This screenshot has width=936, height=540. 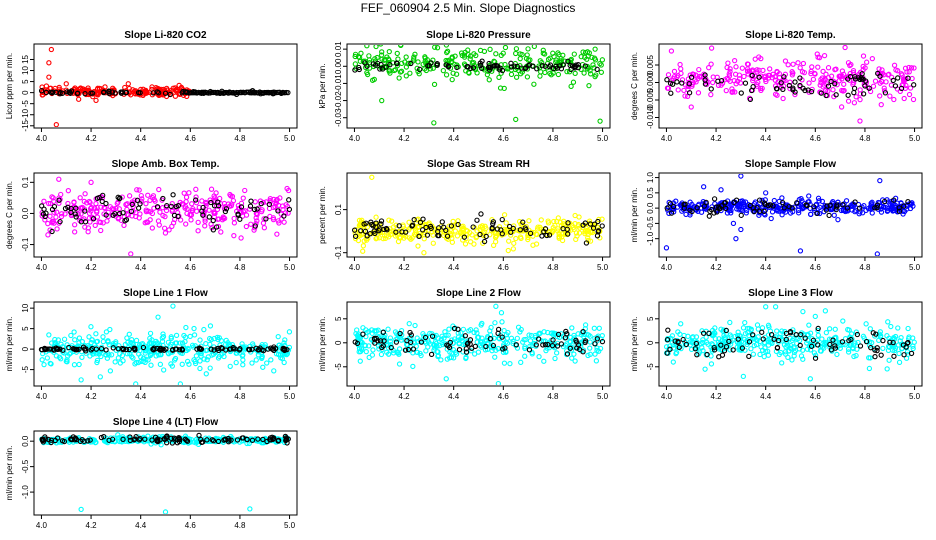 What do you see at coordinates (650, 223) in the screenshot?
I see `y-tick-label: -0.5` at bounding box center [650, 223].